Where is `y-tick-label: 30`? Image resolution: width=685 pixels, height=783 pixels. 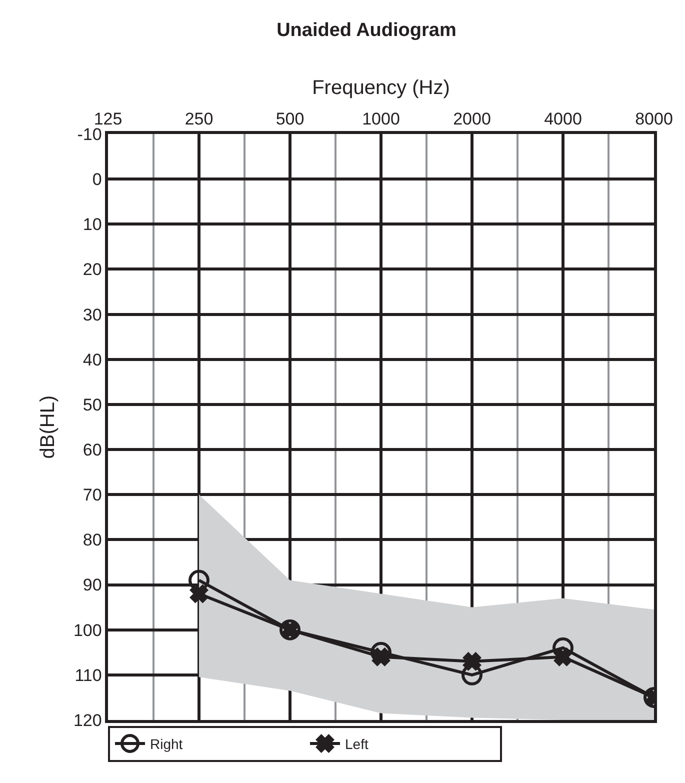 y-tick-label: 30 is located at coordinates (92, 314).